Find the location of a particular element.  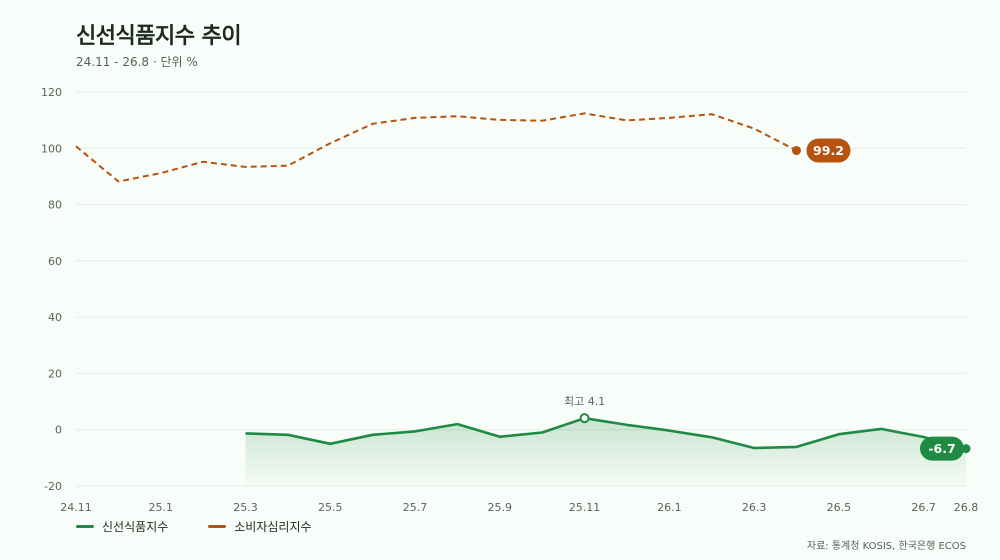

y-tick-label: 20 is located at coordinates (55, 373).